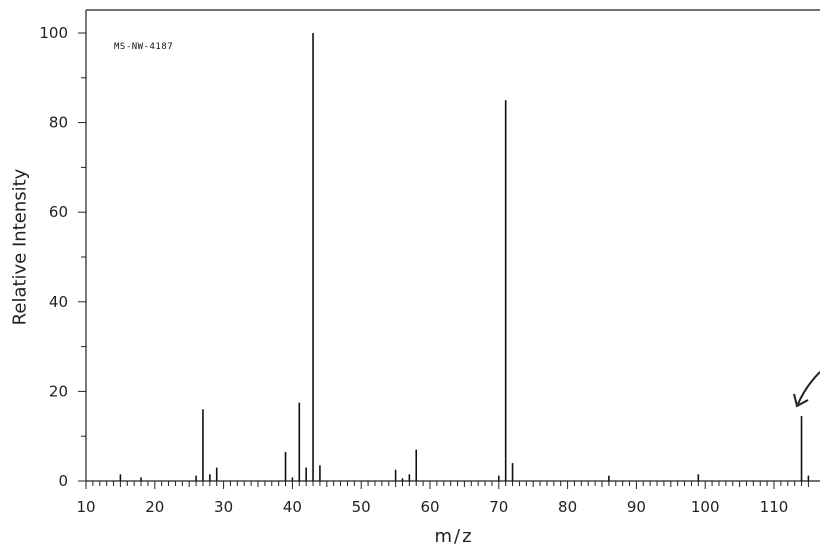 The height and width of the screenshot is (547, 820). I want to click on x-tick-label: 90, so click(636, 507).